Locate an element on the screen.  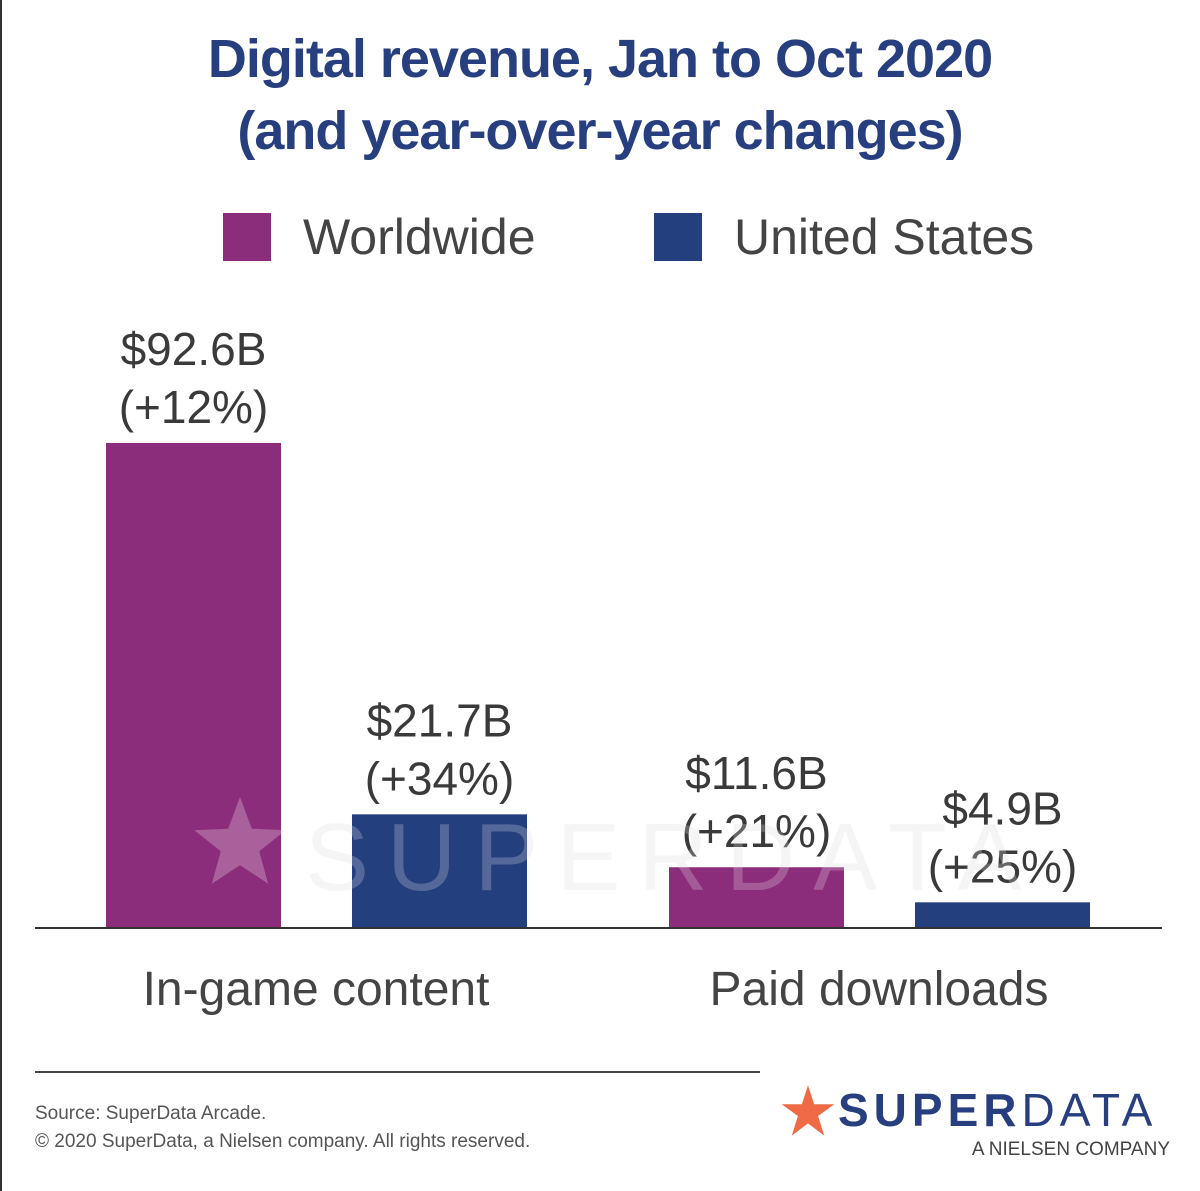
superdata-logo: SUPERDATA A NIELSEN COMPANY is located at coordinates (975, 1128).